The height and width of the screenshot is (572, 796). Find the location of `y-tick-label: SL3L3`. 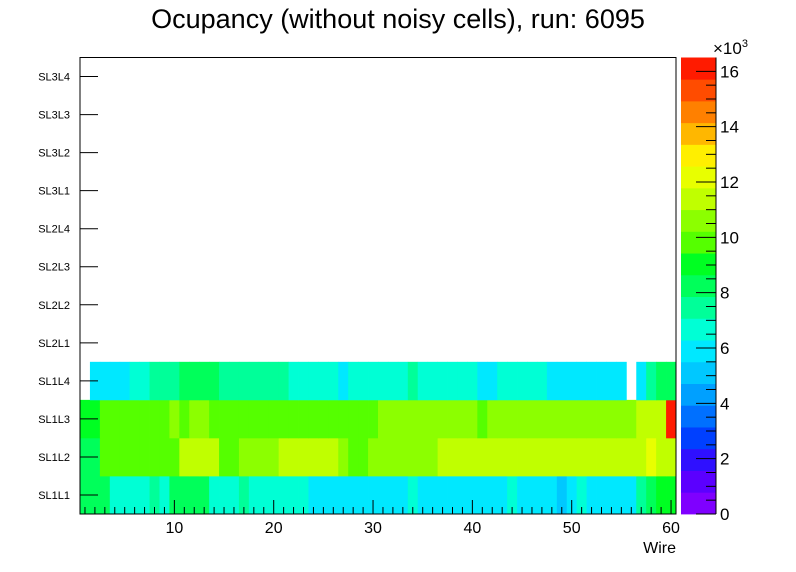

y-tick-label: SL3L3 is located at coordinates (54, 116).